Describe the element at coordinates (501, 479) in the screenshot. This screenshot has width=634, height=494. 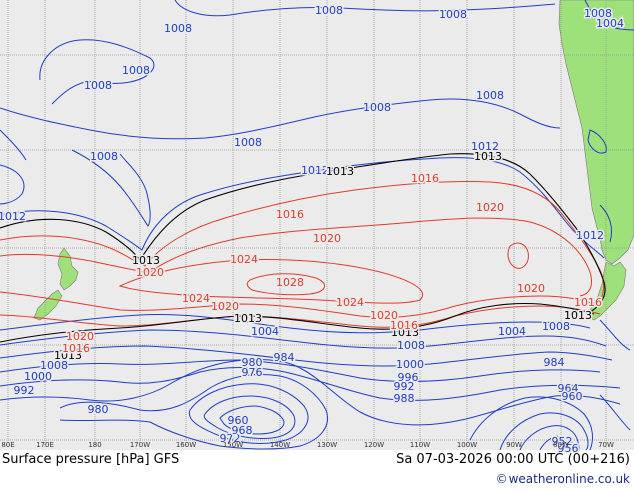
I see `copyright-icon: ©` at that location.